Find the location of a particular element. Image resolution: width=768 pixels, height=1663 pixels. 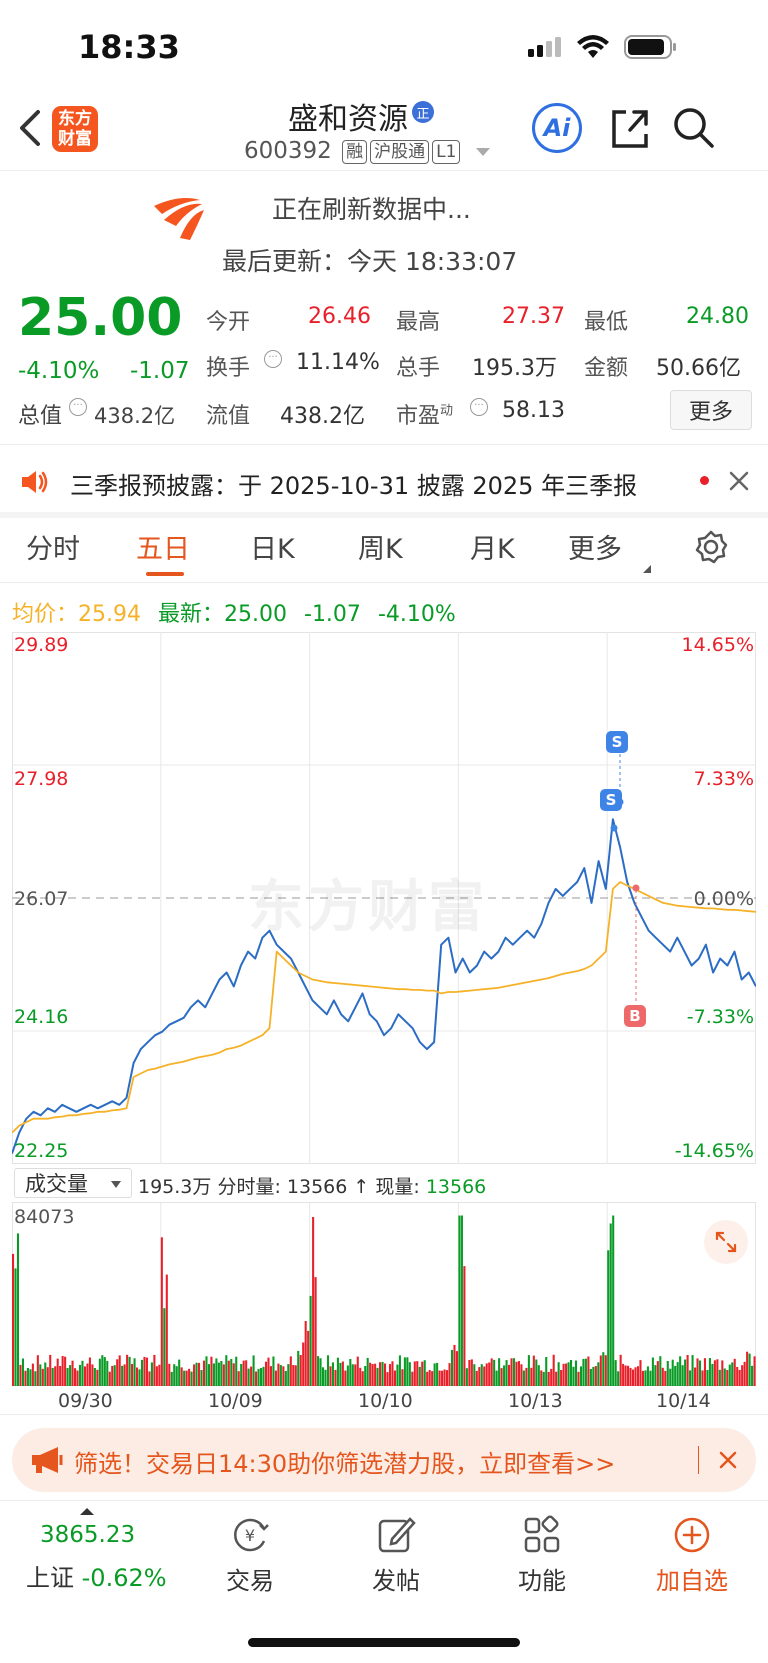

nav-add-watchlist: 加自选 is located at coordinates (692, 1555).